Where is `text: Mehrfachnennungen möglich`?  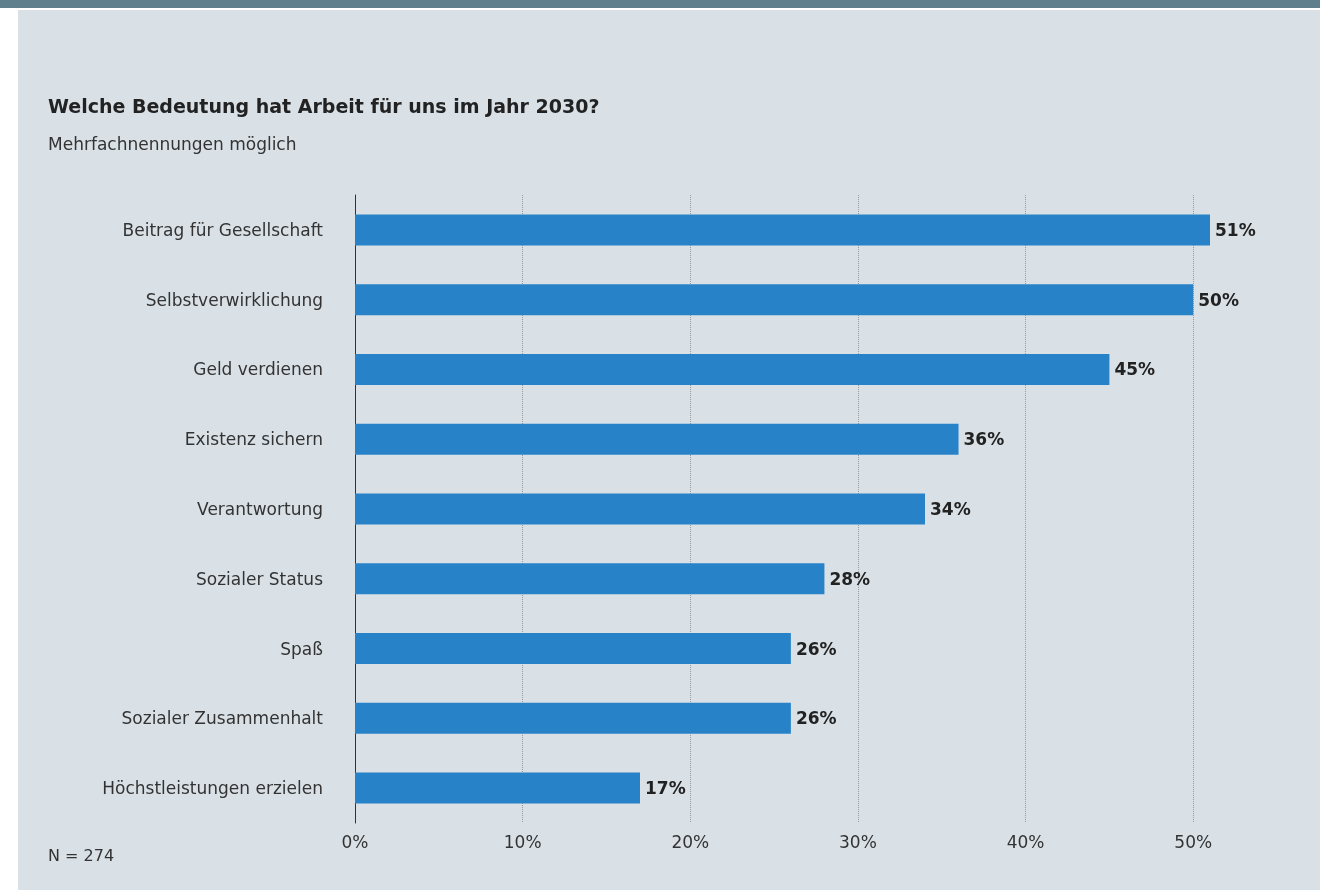
text: Mehrfachnennungen möglich is located at coordinates (172, 144).